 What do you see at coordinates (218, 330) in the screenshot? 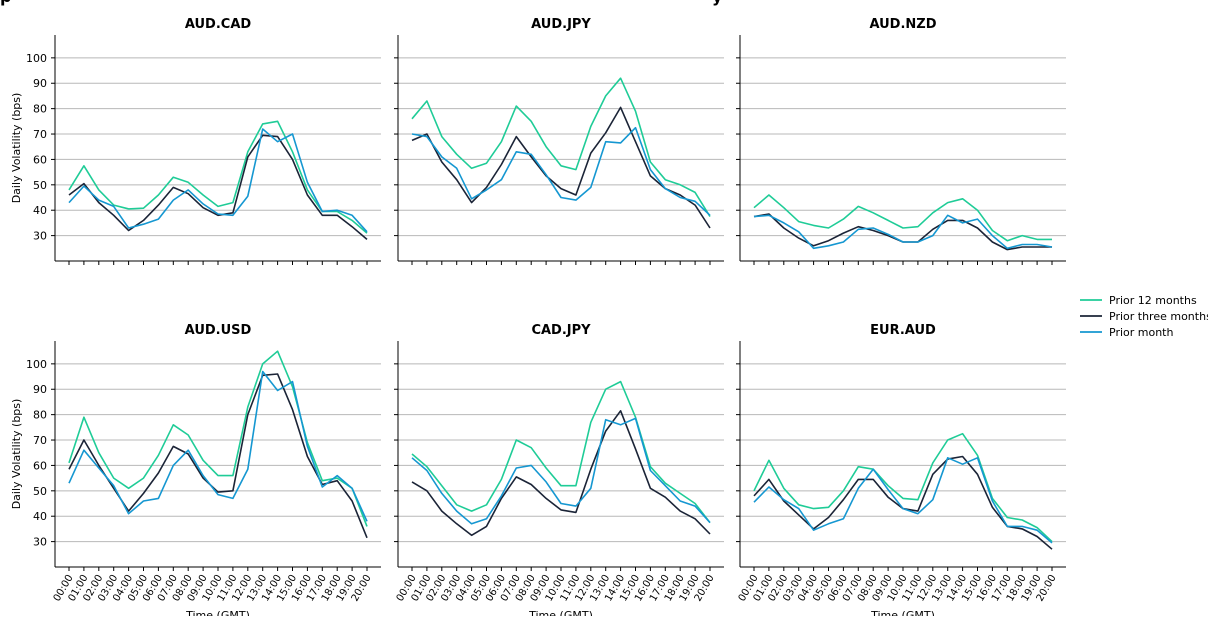
I see `panel-title: AUD.USD` at bounding box center [218, 330].